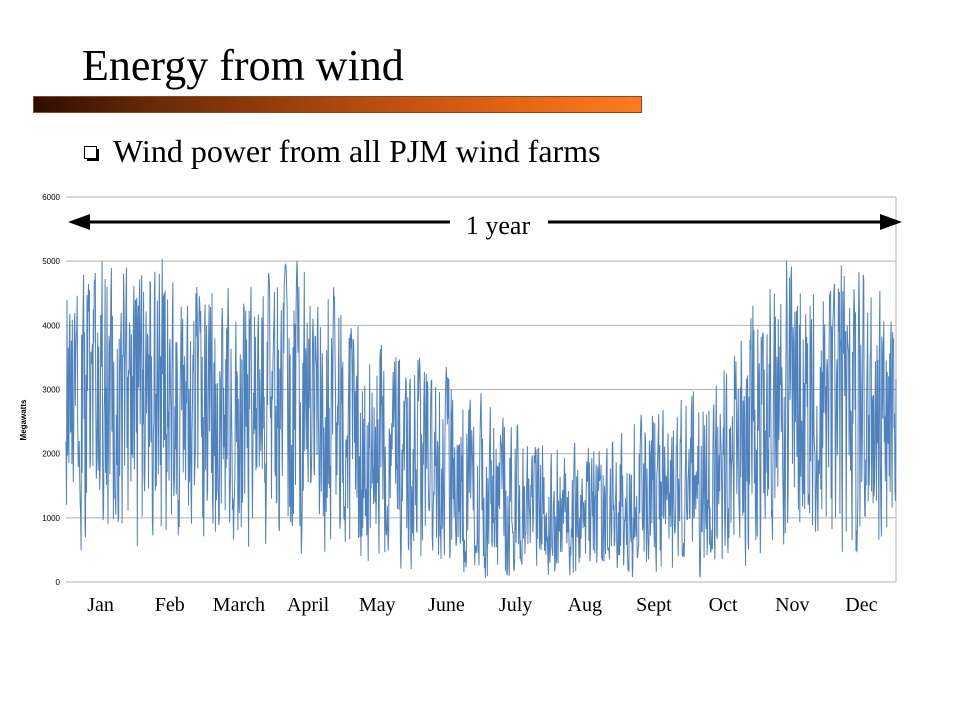  What do you see at coordinates (308, 605) in the screenshot?
I see `month-label: April` at bounding box center [308, 605].